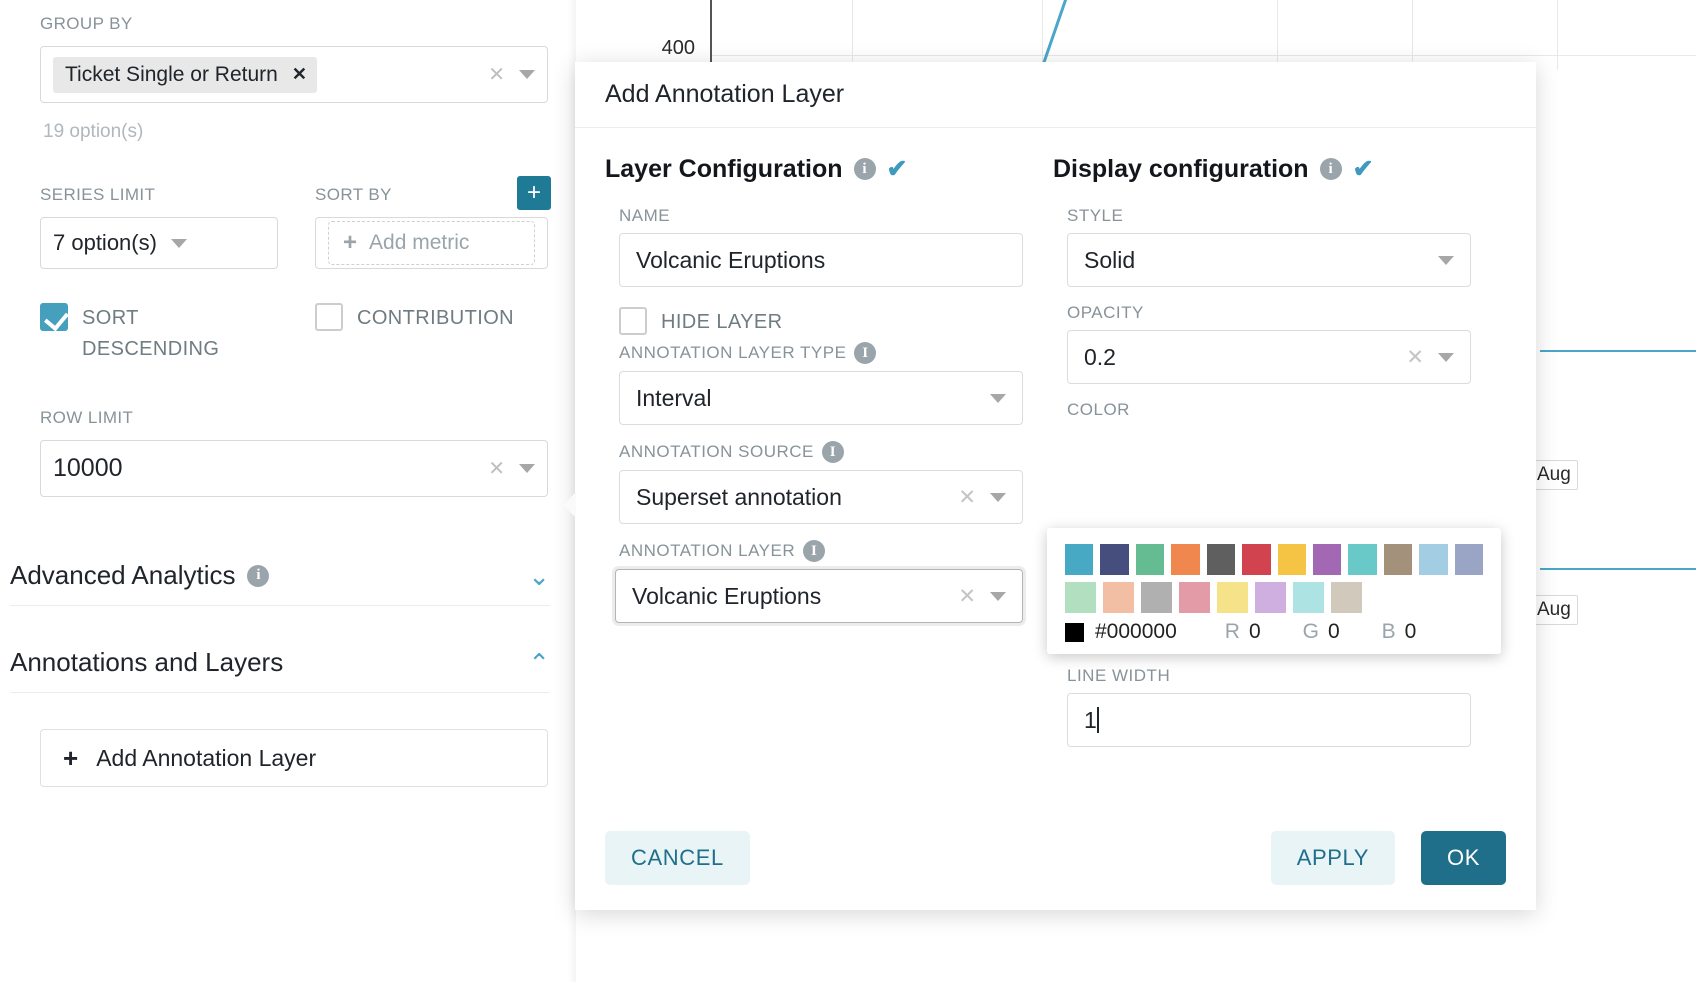 This screenshot has height=982, width=1696. Describe the element at coordinates (151, 333) in the screenshot. I see `sort-descending-label: SORT DESCENDING` at that location.